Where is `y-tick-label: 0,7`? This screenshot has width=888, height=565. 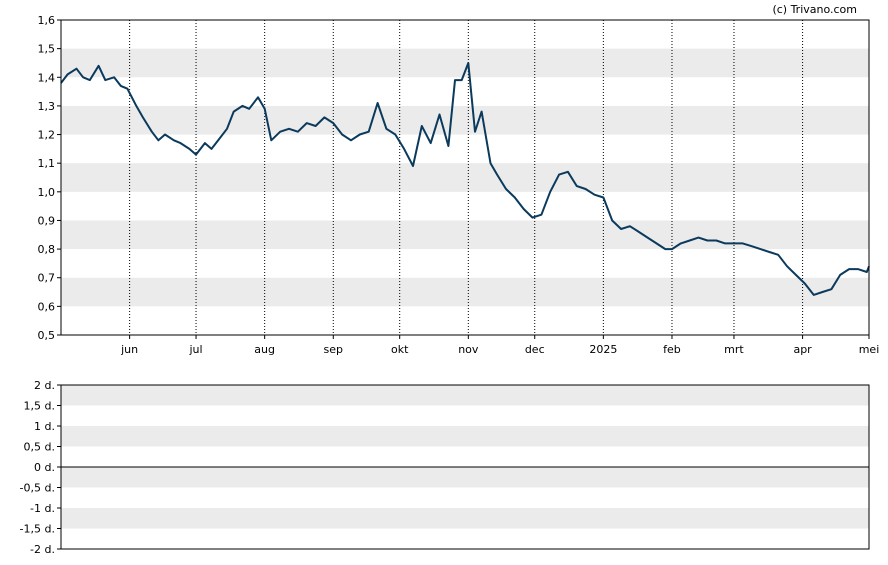 y-tick-label: 0,7 is located at coordinates (47, 278).